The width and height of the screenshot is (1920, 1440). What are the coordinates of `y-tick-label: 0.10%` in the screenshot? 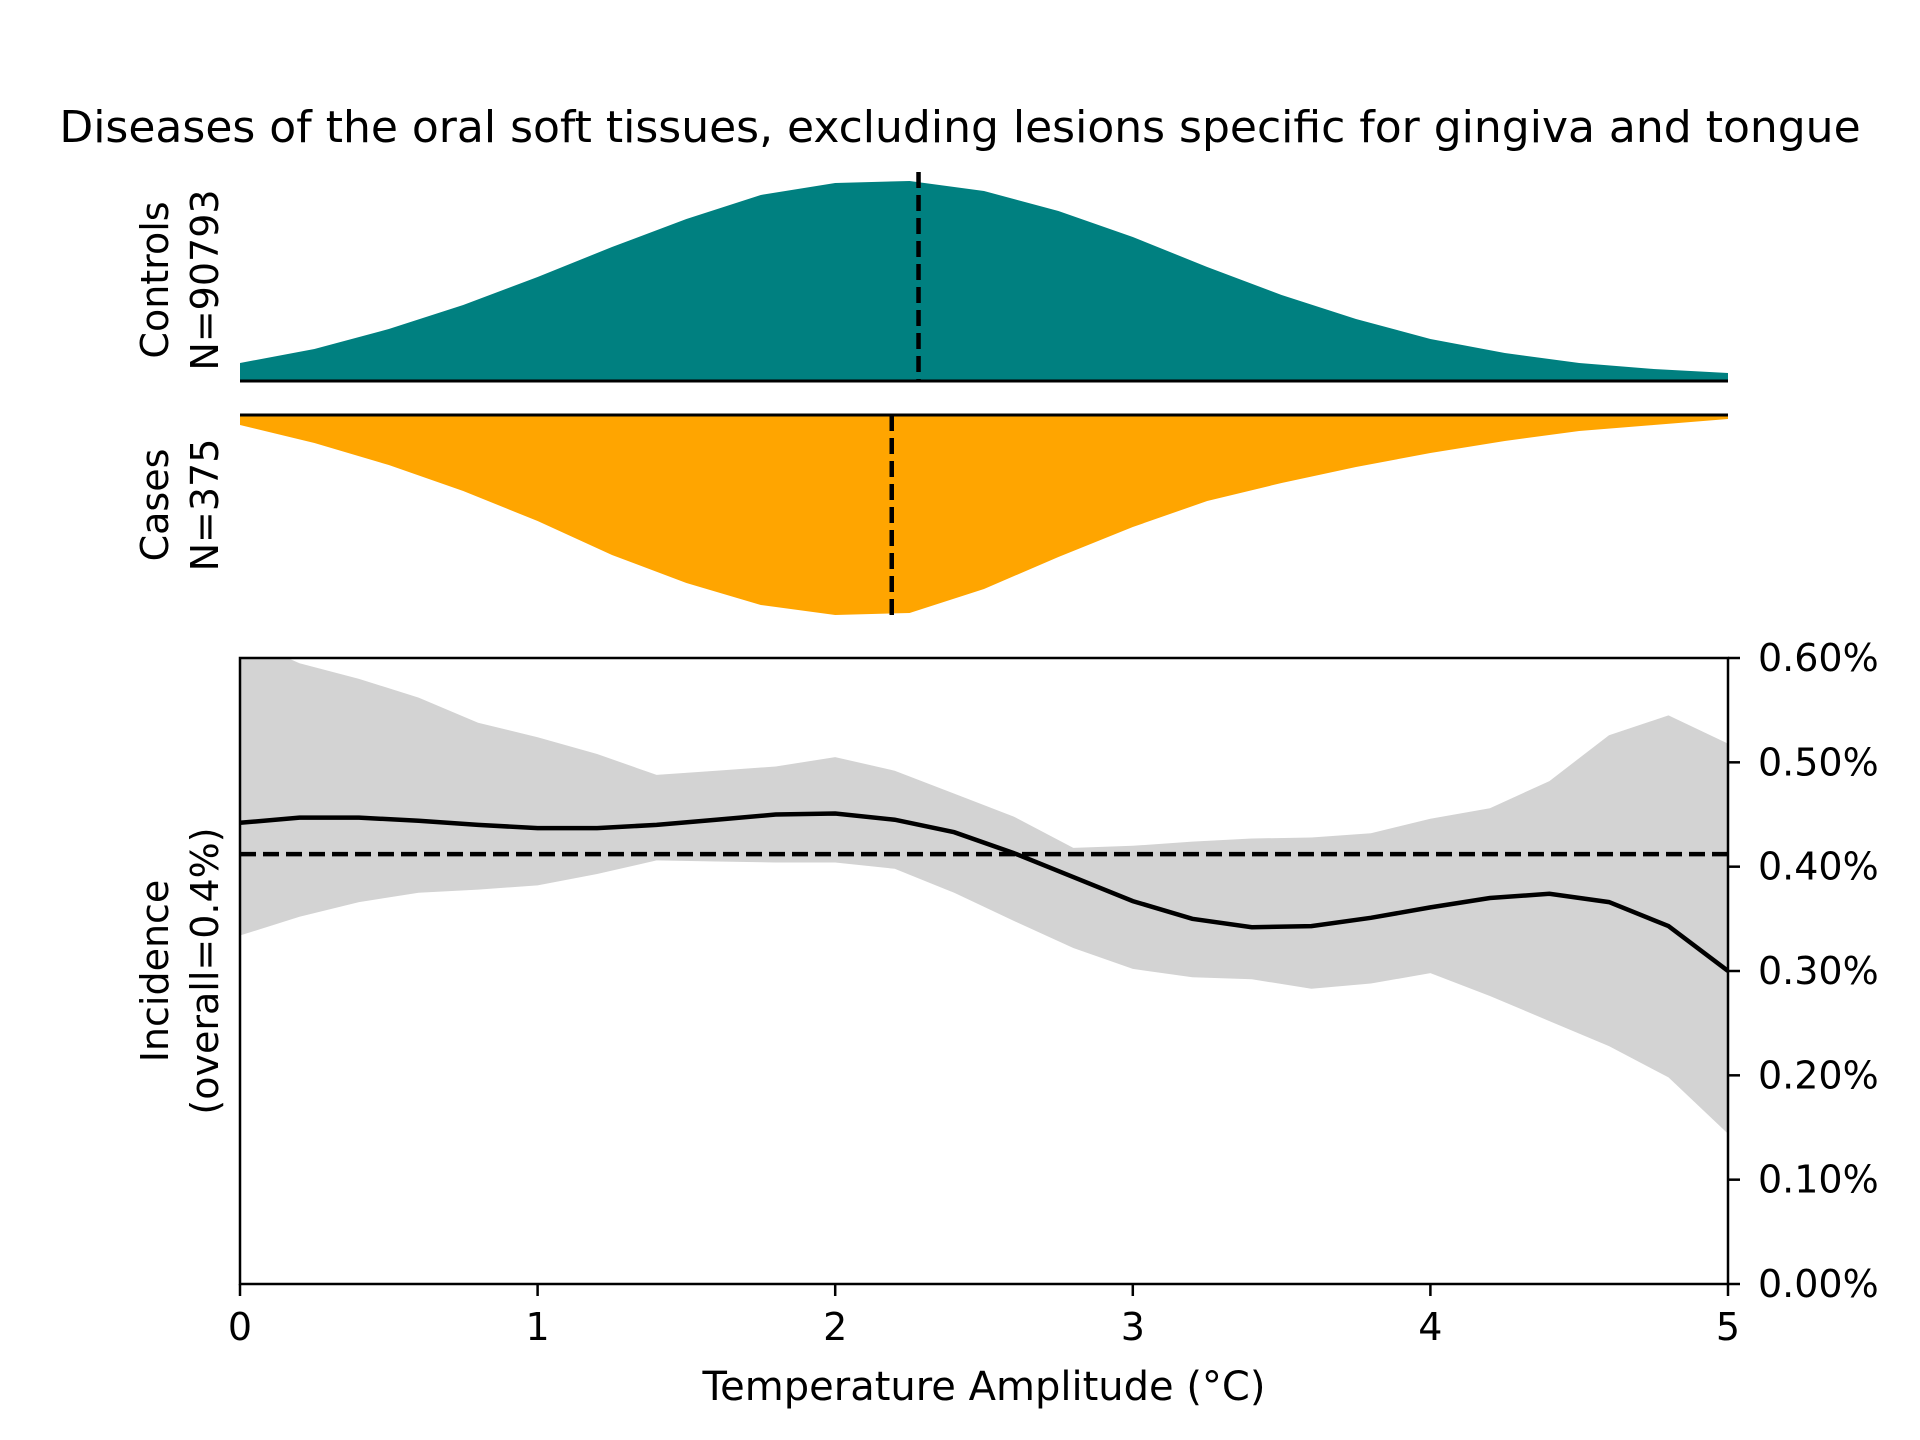 It's located at (1818, 1180).